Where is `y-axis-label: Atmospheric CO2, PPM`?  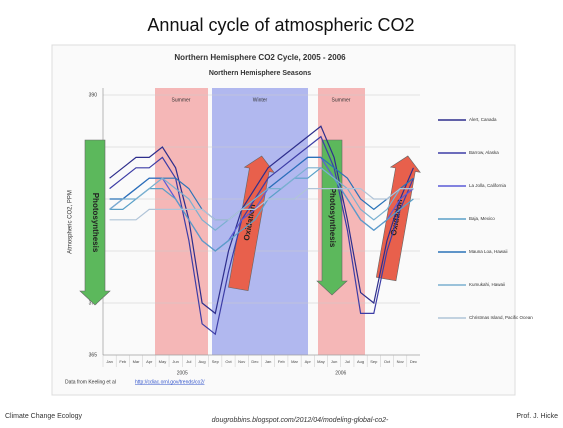 y-axis-label: Atmospheric CO2, PPM is located at coordinates (71, 222).